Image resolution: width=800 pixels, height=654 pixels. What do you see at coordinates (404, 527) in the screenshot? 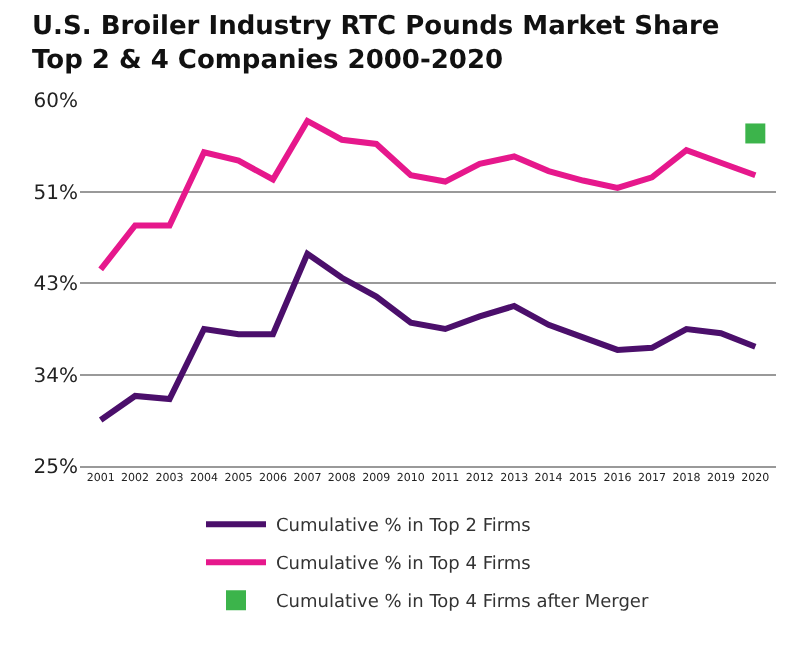
I see `legend-label: Cumulative % in Top 2 Firms` at bounding box center [404, 527].